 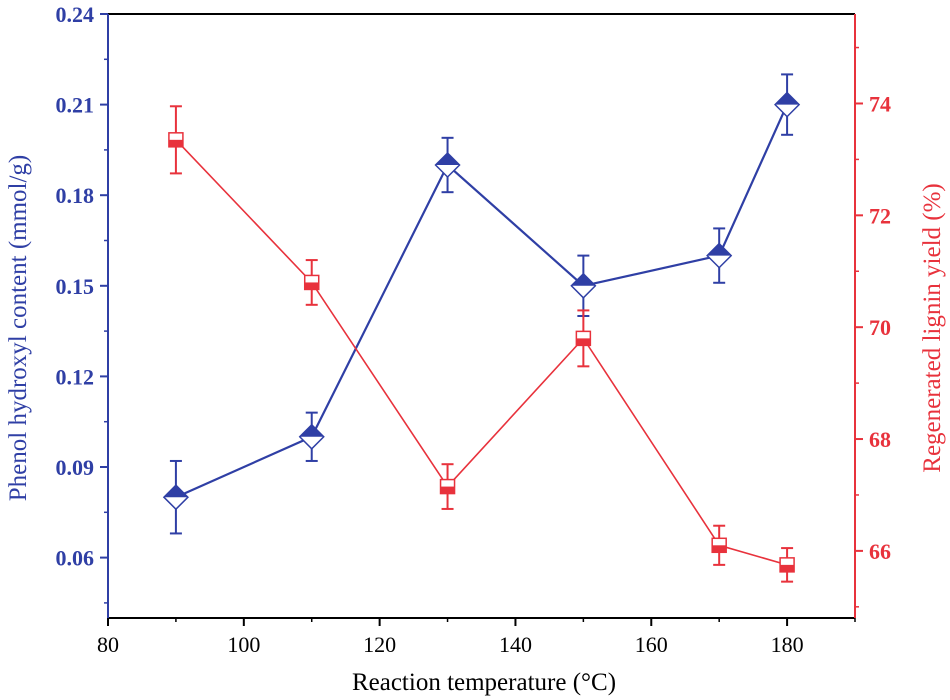 I want to click on x-tick-label: 160, so click(x=651, y=644).